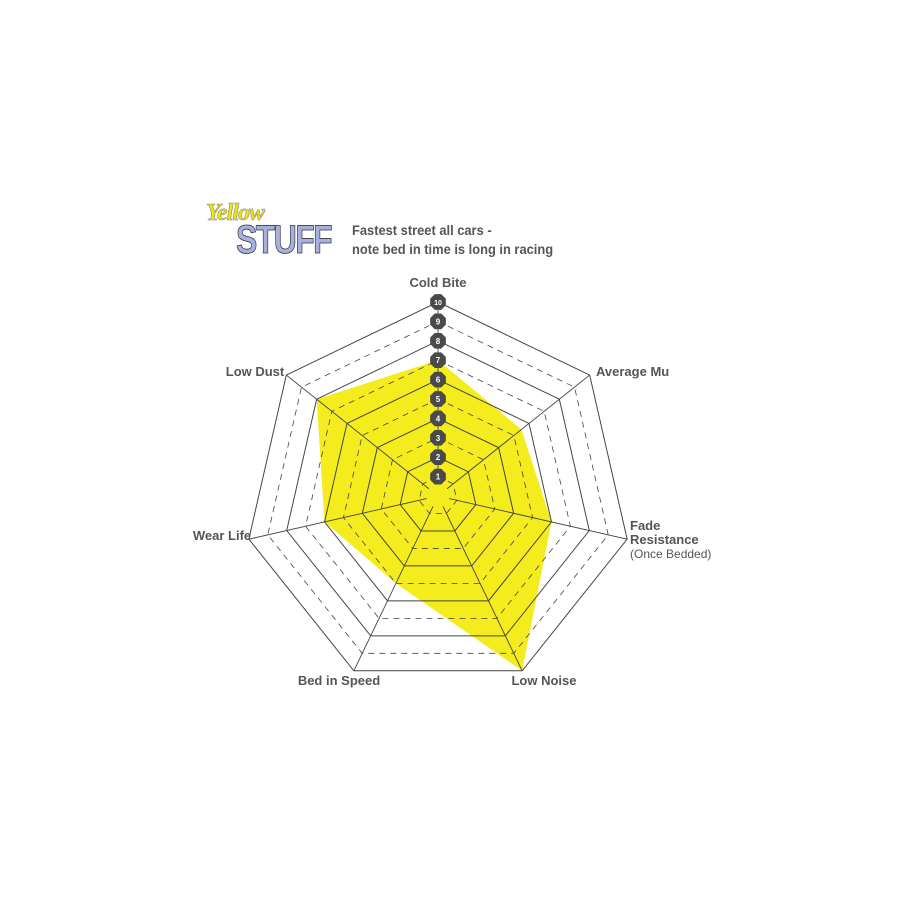  Describe the element at coordinates (422, 230) in the screenshot. I see `subtitle-line-1: Fastest street all cars -` at that location.